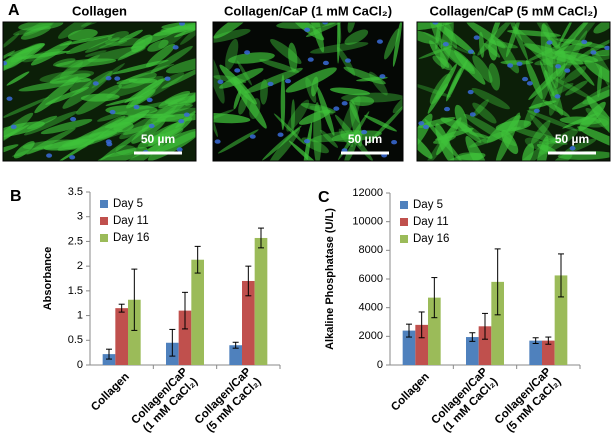  Describe the element at coordinates (16, 196) in the screenshot. I see `panel-label: B` at that location.